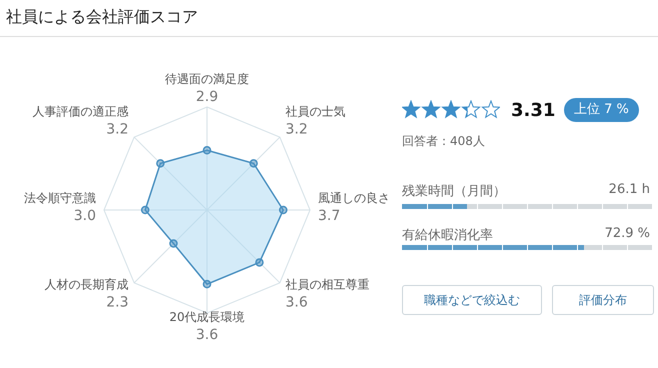 The image size is (658, 368). What do you see at coordinates (354, 207) in the screenshot?
I see `spoke-label: 風通しの良さ 3.7` at bounding box center [354, 207].